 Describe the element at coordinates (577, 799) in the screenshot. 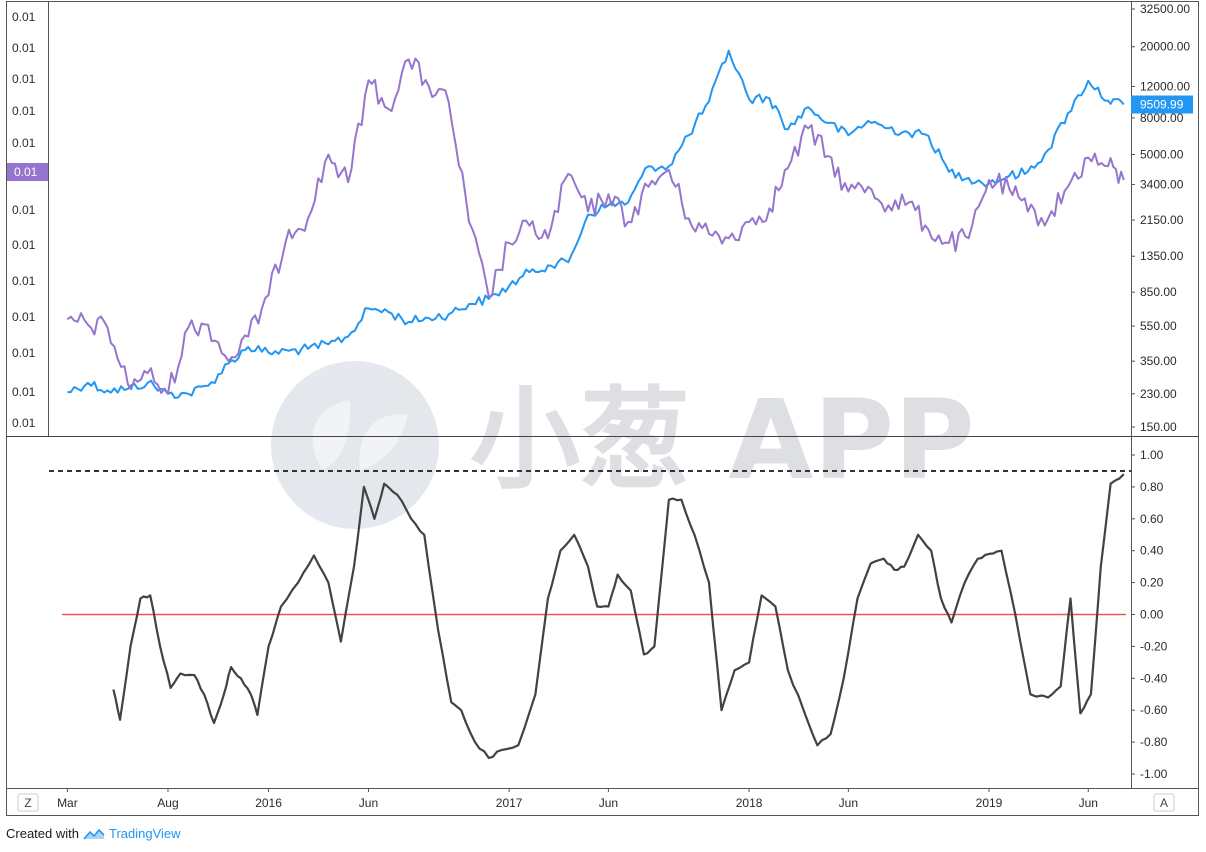

I see `time-axis: Mar Aug 2016 Jun 2017 Jun 2018 Jun 2019 Jun` at that location.